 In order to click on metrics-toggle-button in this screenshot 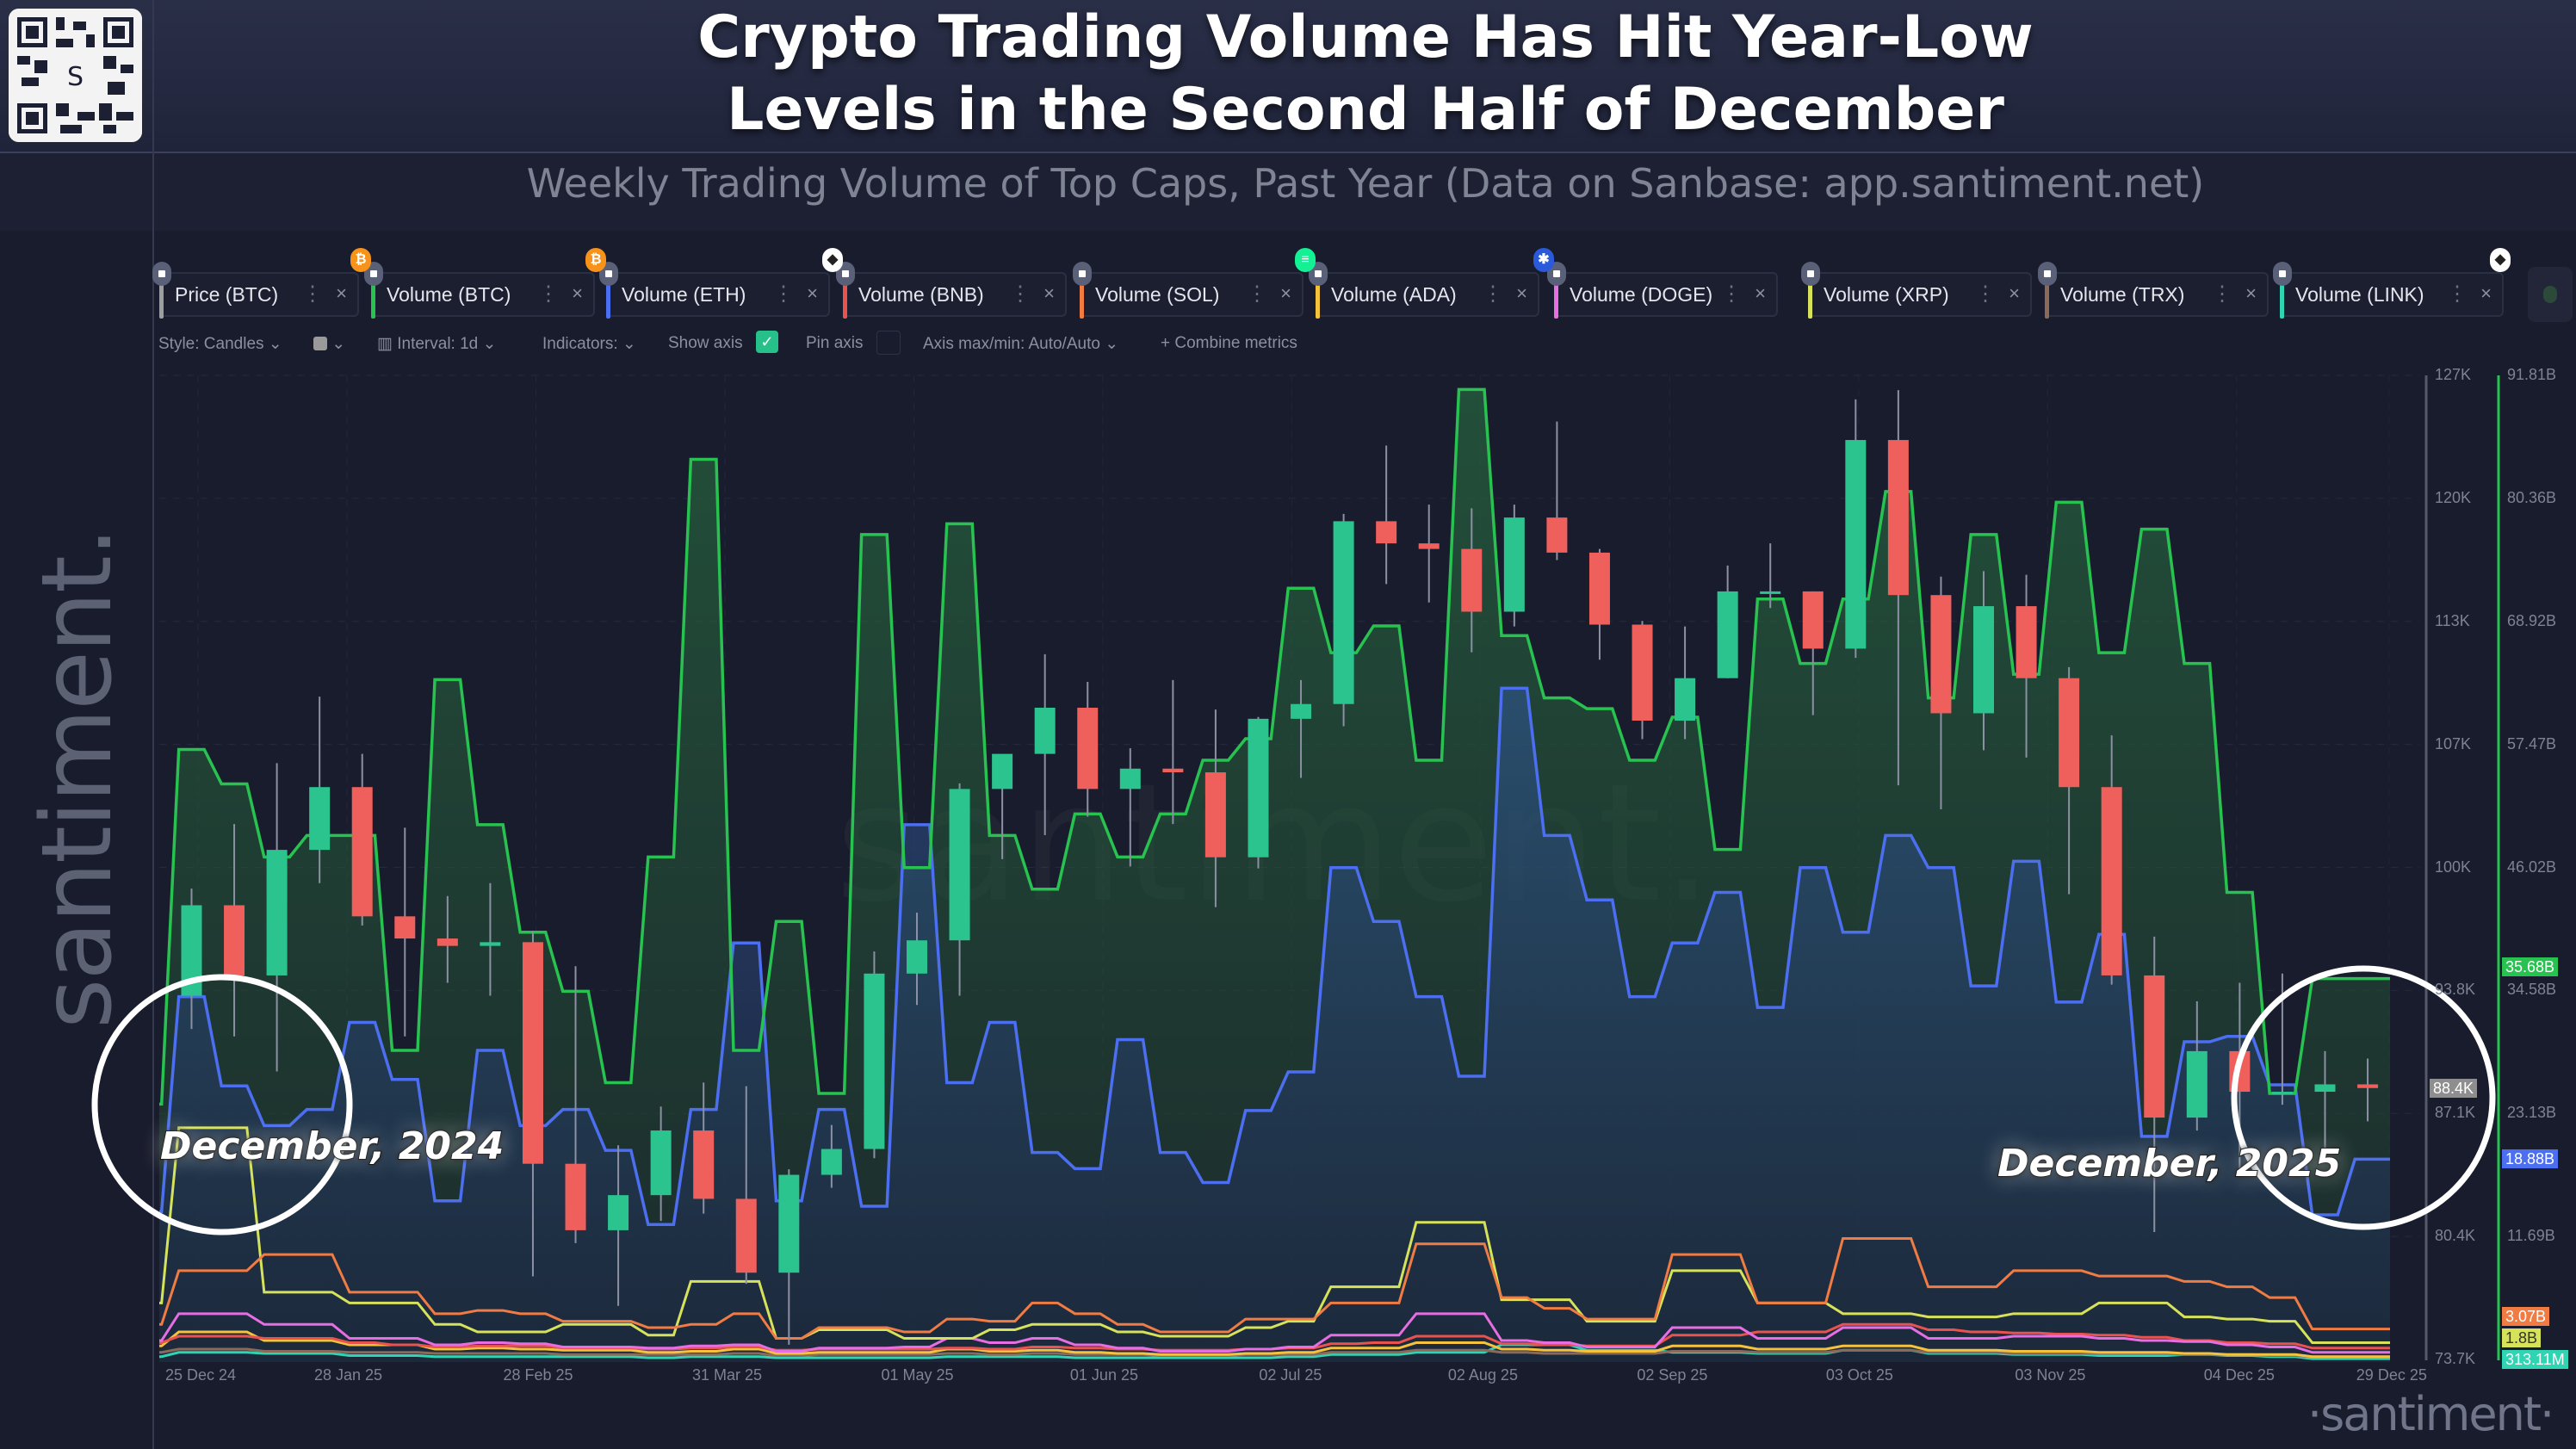, I will do `click(2550, 294)`.